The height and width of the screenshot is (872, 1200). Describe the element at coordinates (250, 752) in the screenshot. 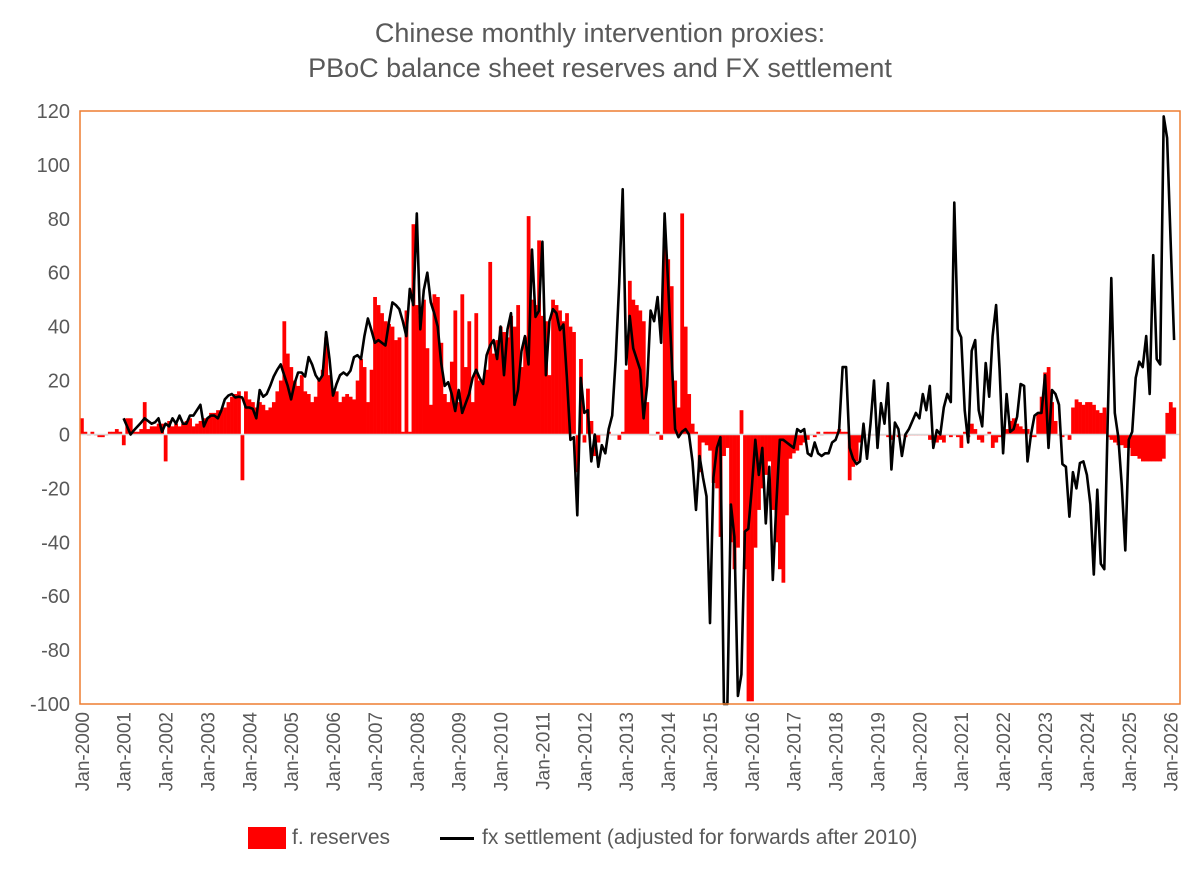

I see `x-tick-label: Jan-2004` at that location.